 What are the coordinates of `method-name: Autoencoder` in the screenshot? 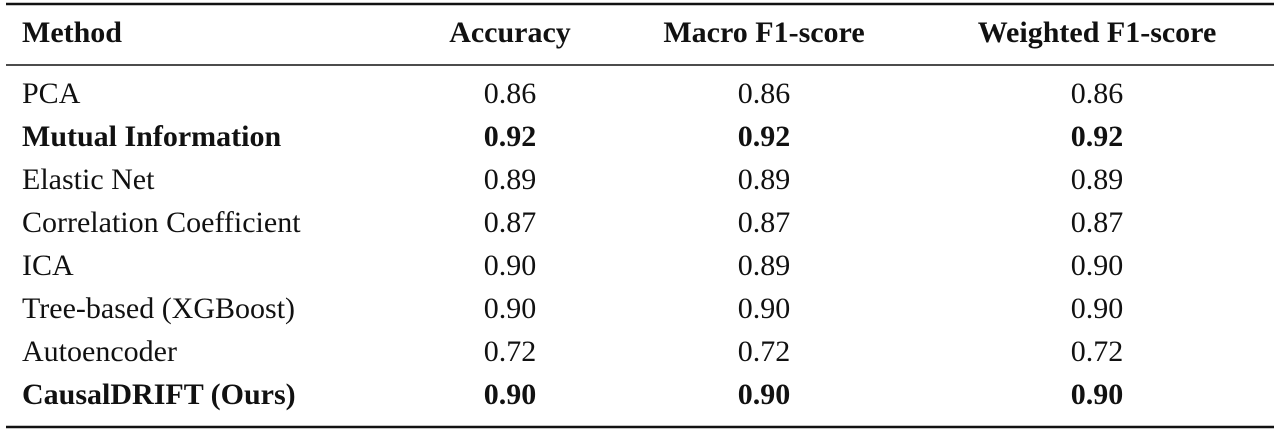 It's located at (99, 351).